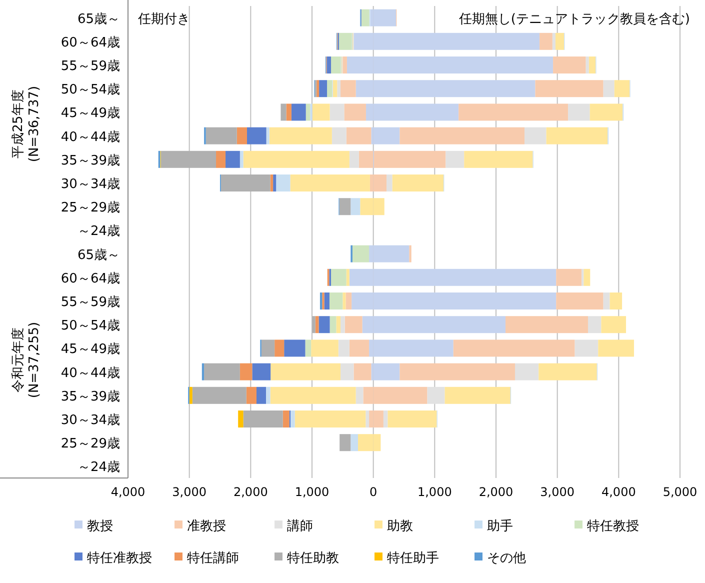 The width and height of the screenshot is (705, 583). What do you see at coordinates (26, 124) in the screenshot?
I see `text: 平成25年度 (N=36,737)` at bounding box center [26, 124].